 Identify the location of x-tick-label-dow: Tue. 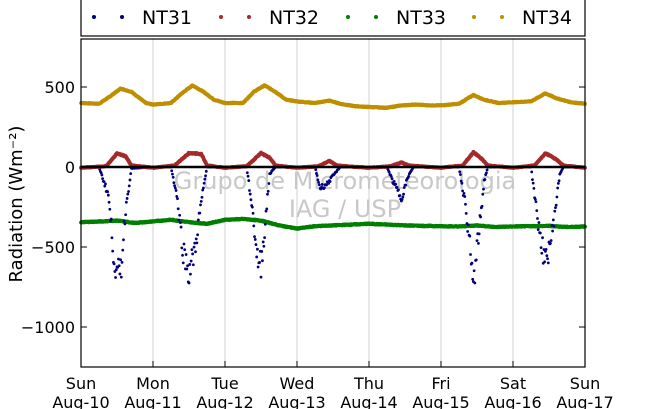
(224, 383).